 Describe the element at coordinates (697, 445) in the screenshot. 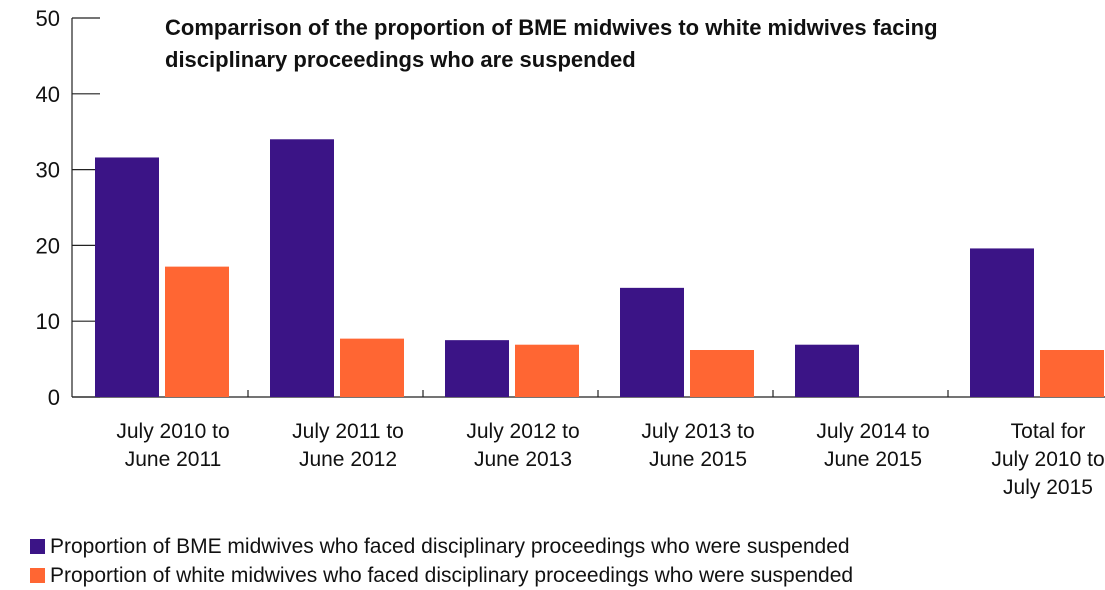

I see `x-tick-label: July 2013 to June 2015` at that location.